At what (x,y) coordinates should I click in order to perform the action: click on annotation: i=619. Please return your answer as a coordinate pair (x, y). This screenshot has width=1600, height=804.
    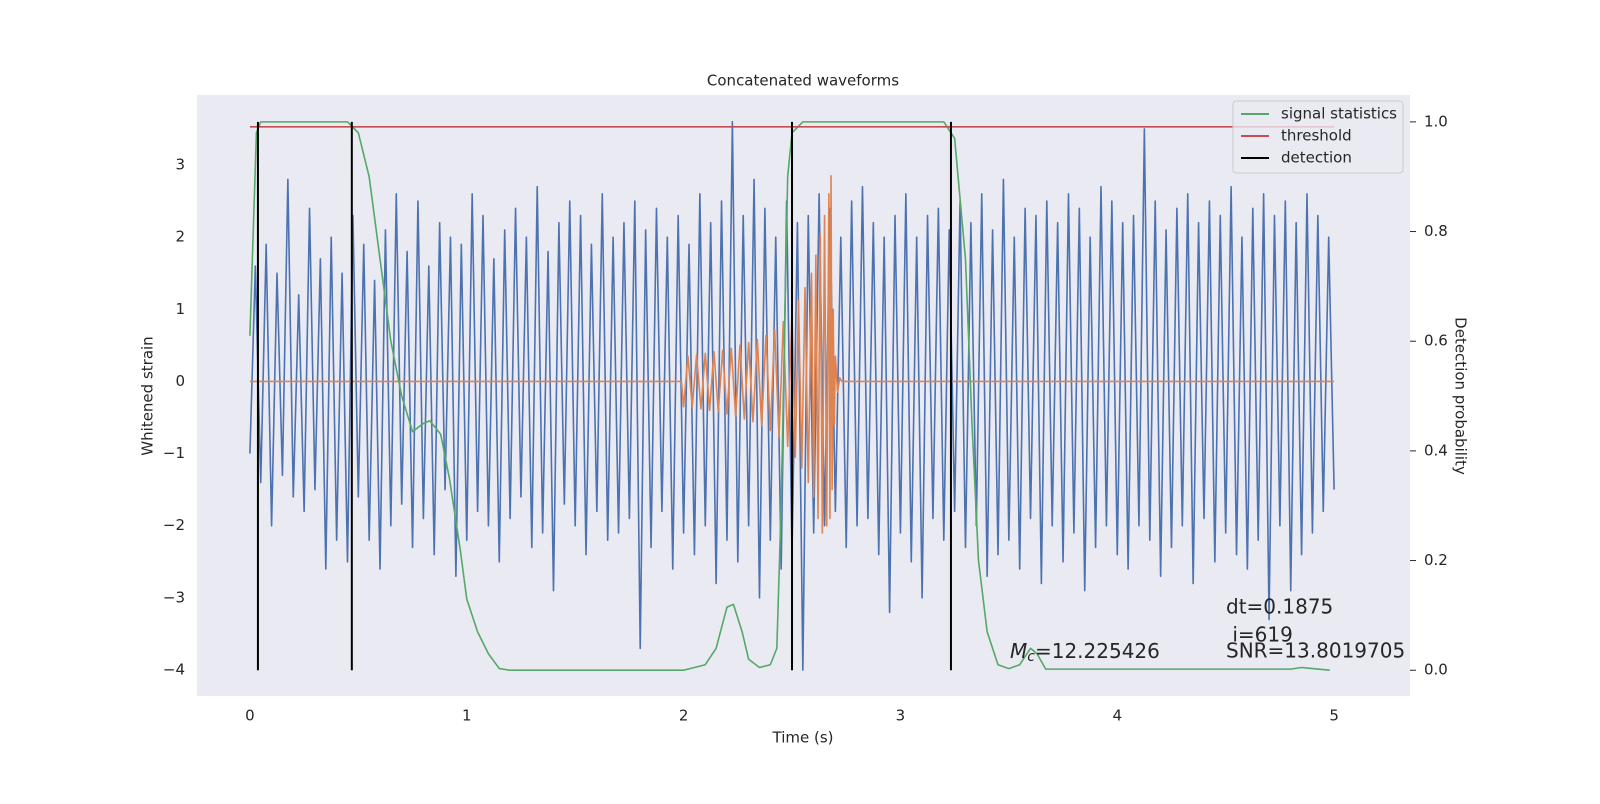
    Looking at the image, I should click on (1259, 635).